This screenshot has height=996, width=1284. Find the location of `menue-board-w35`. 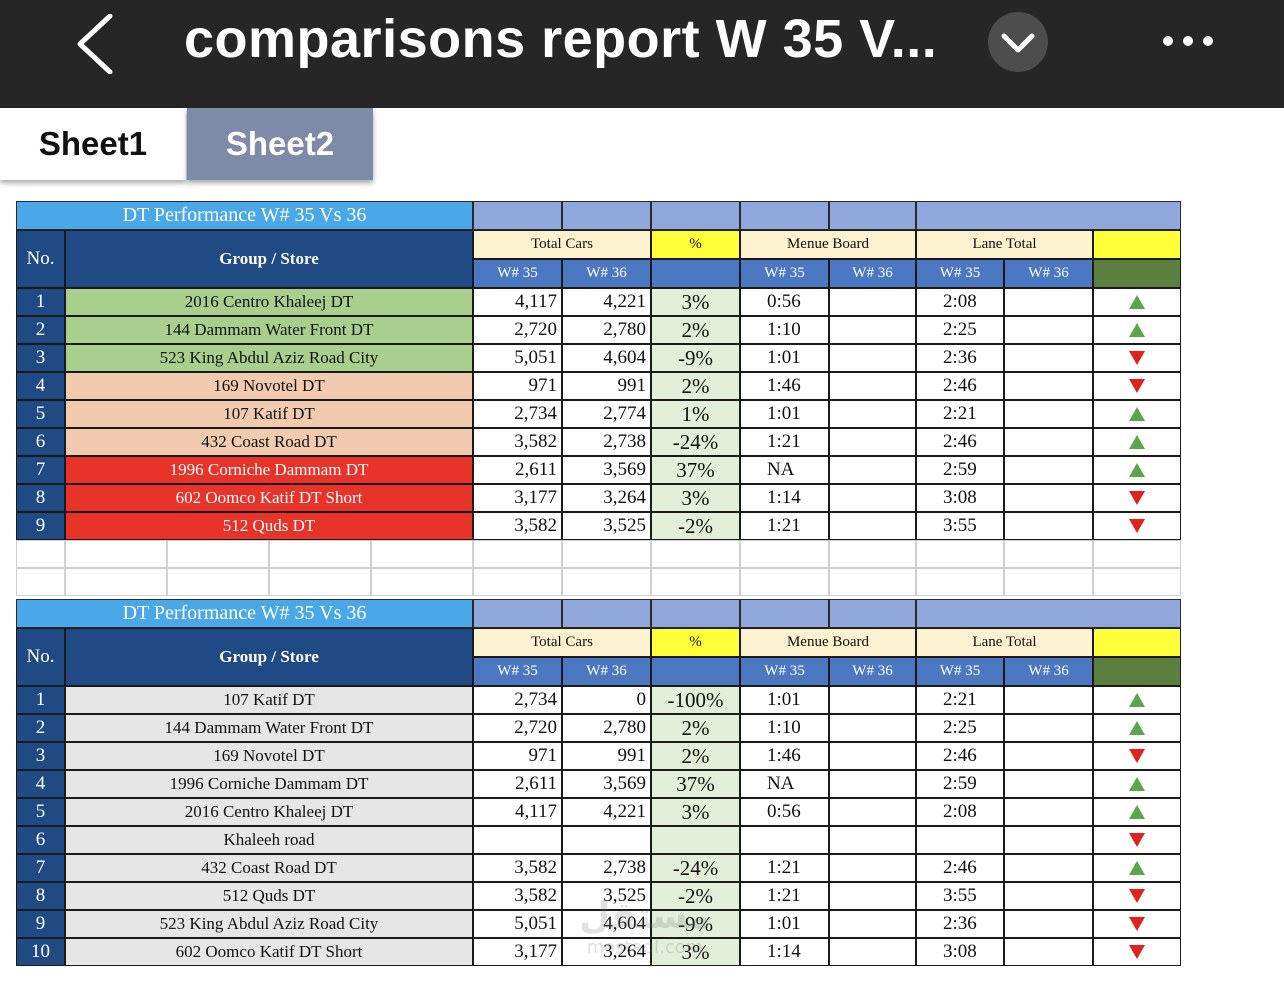

menue-board-w35 is located at coordinates (784, 840).